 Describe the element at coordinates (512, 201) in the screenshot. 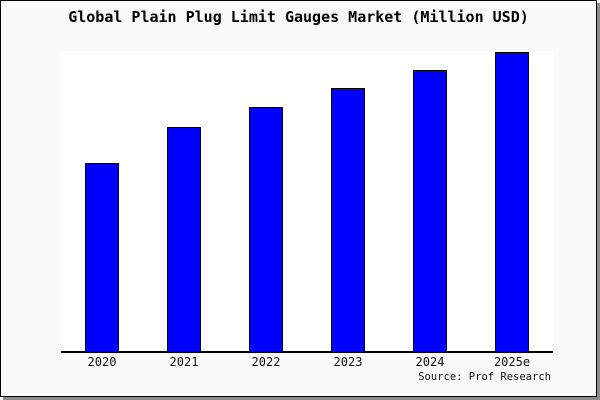

I see `bar-2025e` at that location.